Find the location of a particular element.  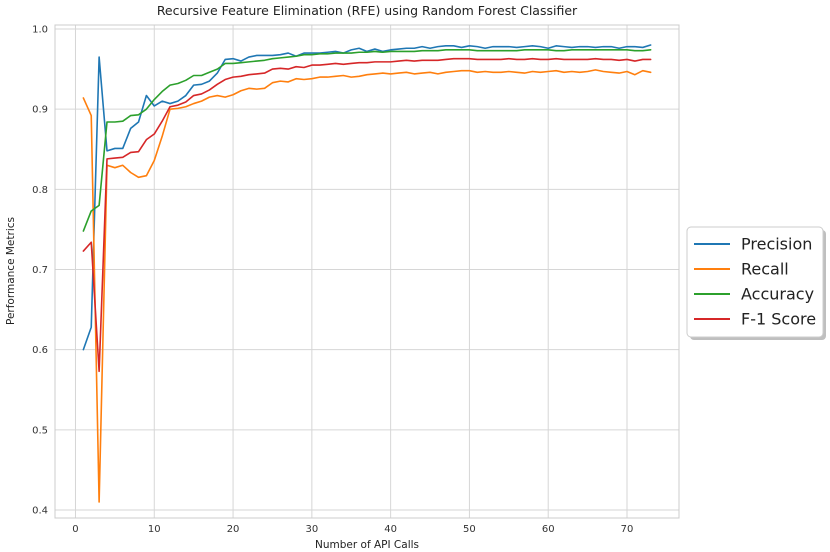

legend-label-accuracy: Accuracy is located at coordinates (777, 294).